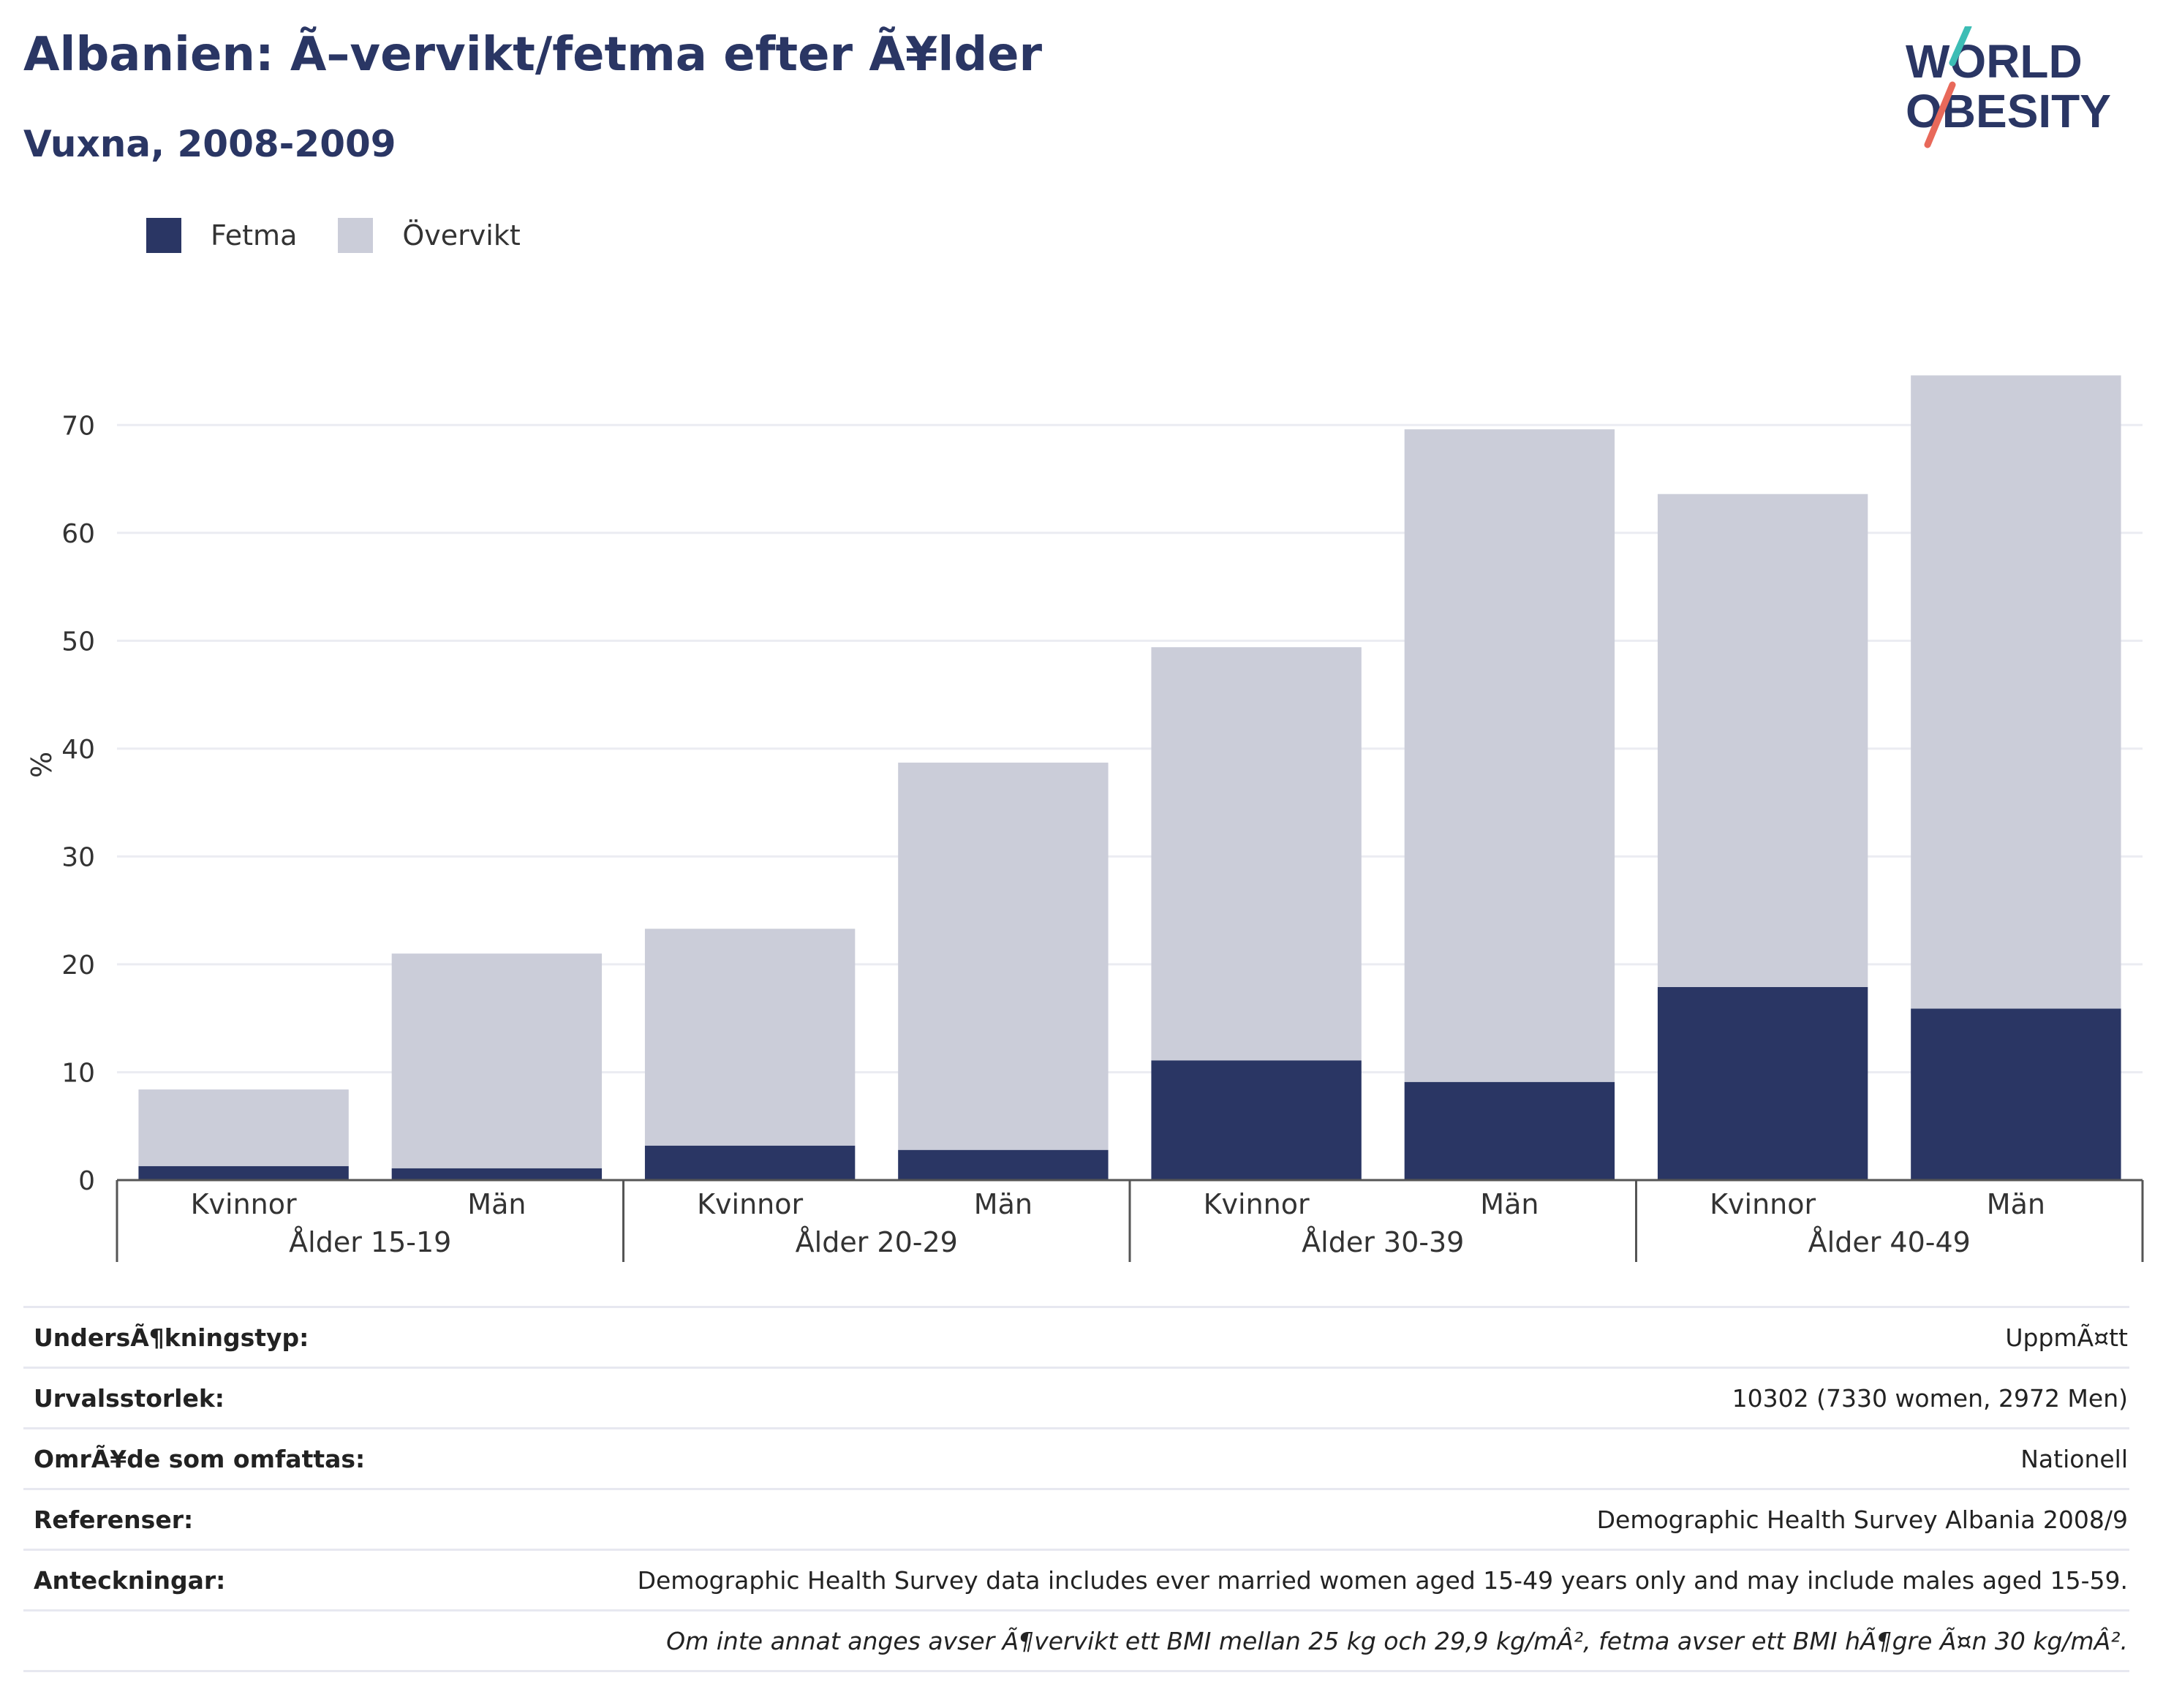 The height and width of the screenshot is (1708, 2163). I want to click on y-tick-label: 40, so click(78, 750).